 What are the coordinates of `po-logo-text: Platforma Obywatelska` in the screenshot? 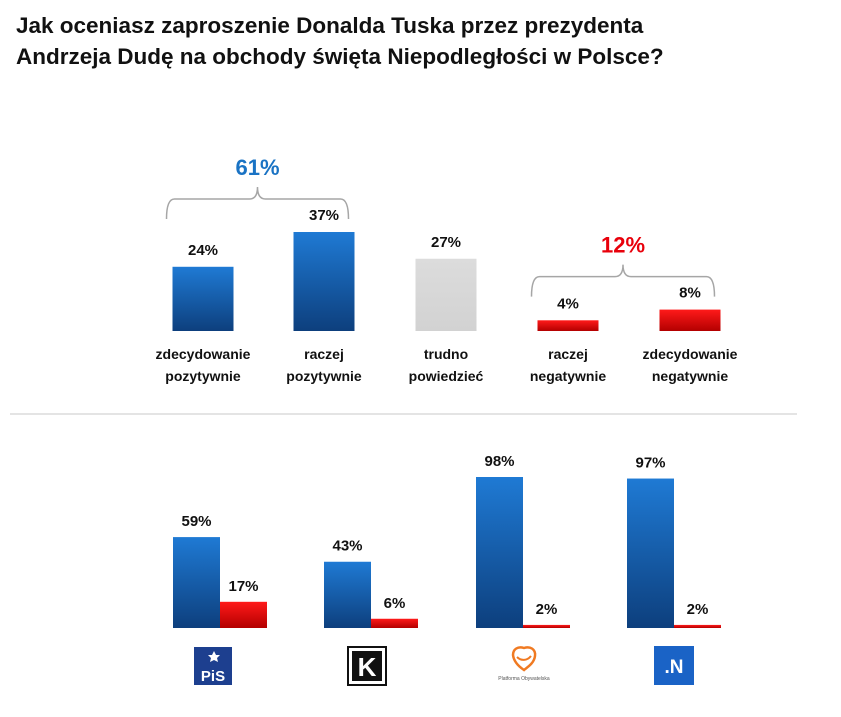 It's located at (524, 679).